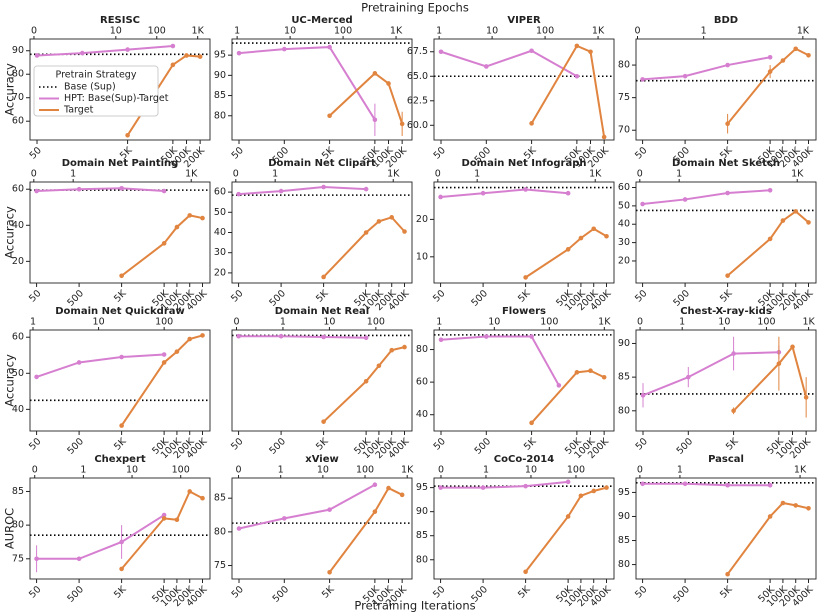  Describe the element at coordinates (422, 256) in the screenshot. I see `y-tick-label: 10` at that location.